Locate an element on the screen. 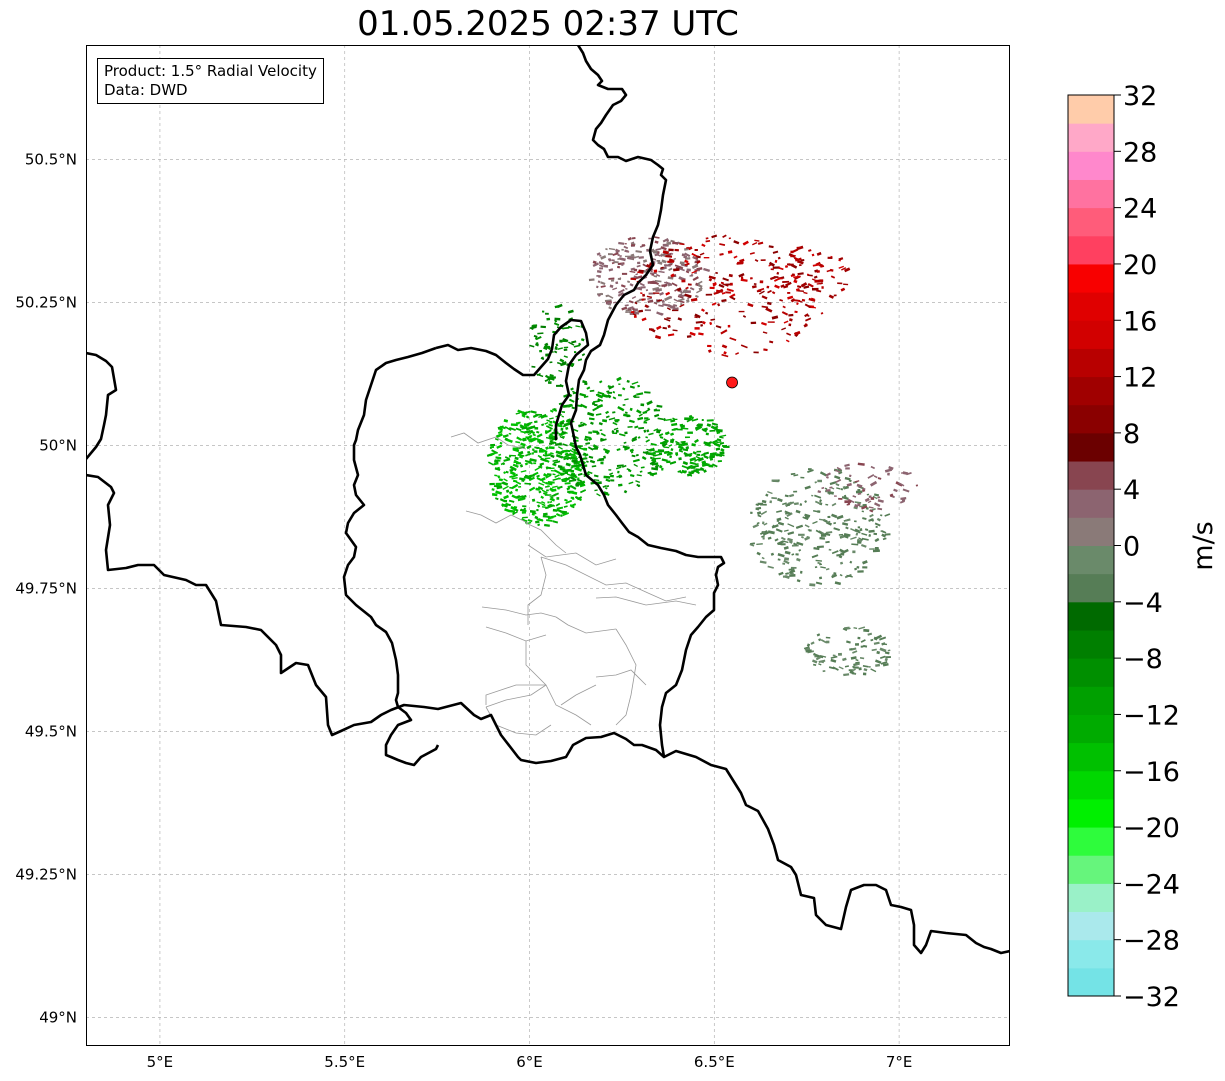  radar-site-marker is located at coordinates (732, 382).